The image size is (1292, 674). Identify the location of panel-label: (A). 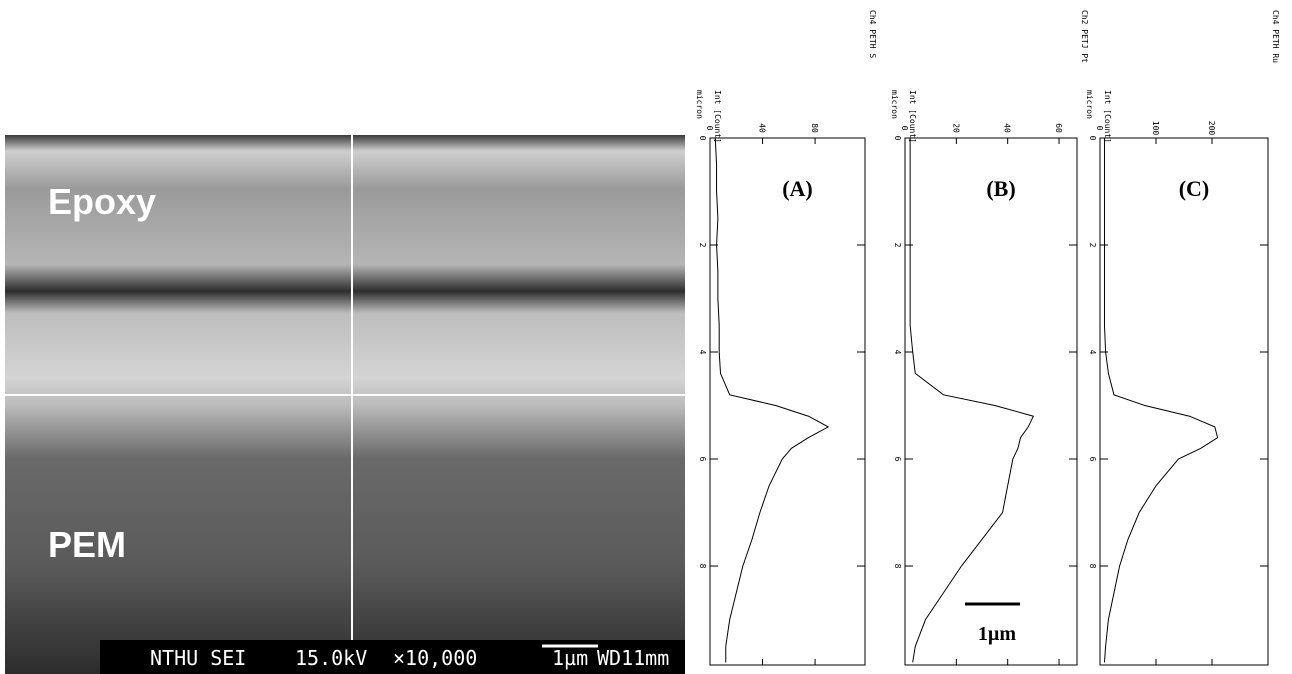
(797, 188).